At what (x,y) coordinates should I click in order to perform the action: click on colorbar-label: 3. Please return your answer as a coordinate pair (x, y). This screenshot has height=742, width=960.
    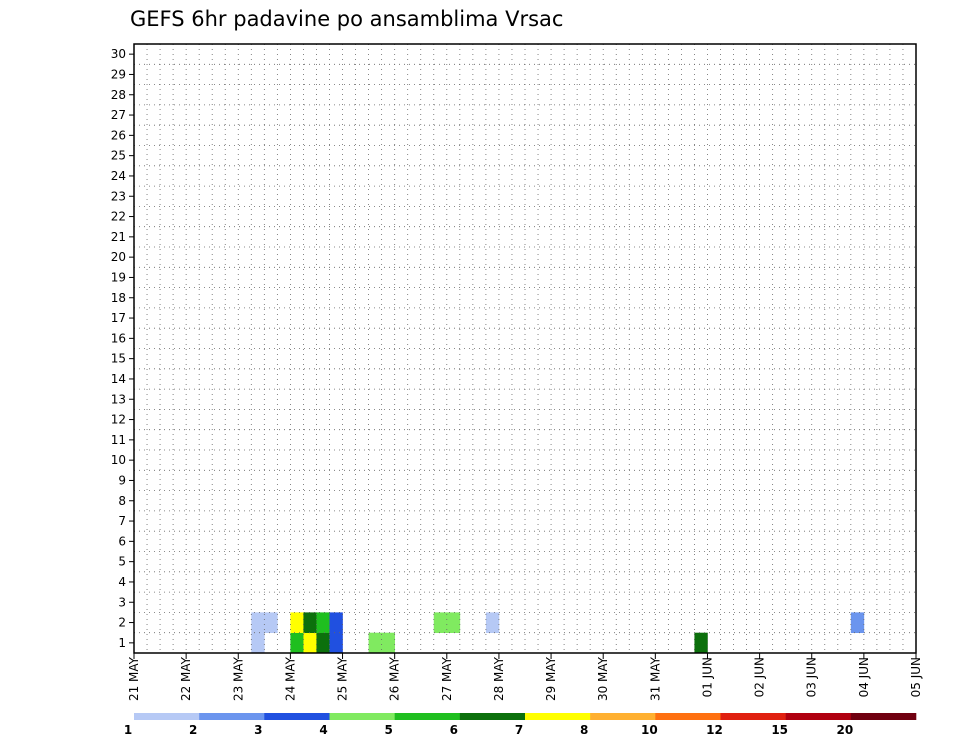
    Looking at the image, I should click on (258, 730).